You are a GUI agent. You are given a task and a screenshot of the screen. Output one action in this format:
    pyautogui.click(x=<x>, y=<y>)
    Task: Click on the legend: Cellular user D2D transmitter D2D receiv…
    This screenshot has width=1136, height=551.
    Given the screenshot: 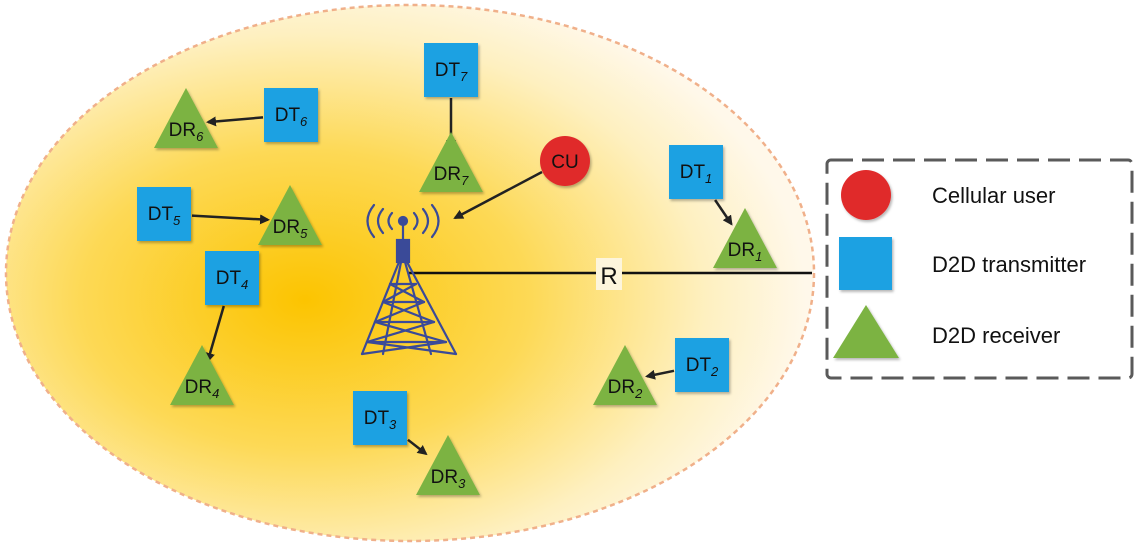 What is the action you would take?
    pyautogui.click(x=979, y=269)
    